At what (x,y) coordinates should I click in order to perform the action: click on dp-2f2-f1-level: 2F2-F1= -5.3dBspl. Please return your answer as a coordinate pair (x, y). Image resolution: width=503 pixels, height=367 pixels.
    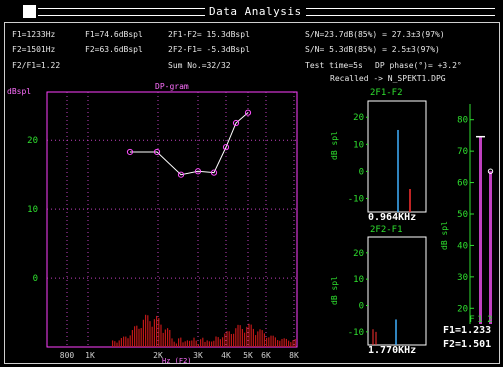
    Looking at the image, I should click on (209, 49).